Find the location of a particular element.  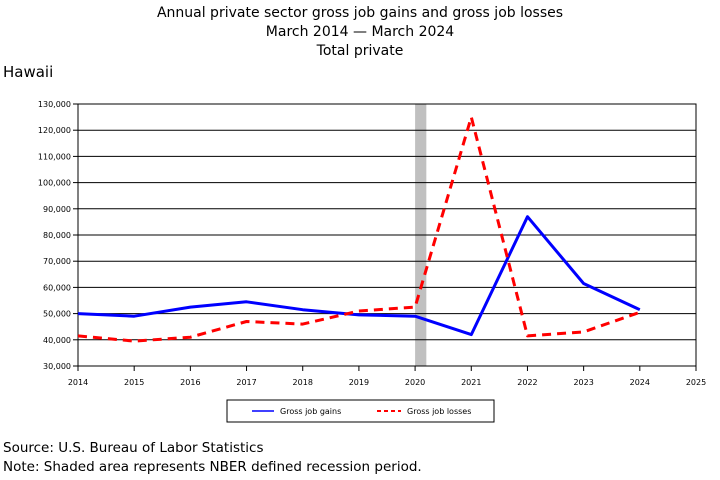

y-tick-label: 70,000 is located at coordinates (57, 261).